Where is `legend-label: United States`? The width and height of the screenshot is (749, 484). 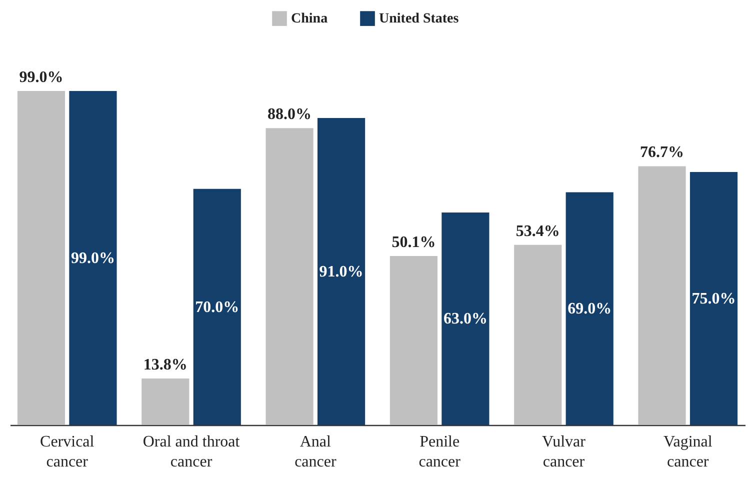
legend-label: United States is located at coordinates (419, 19).